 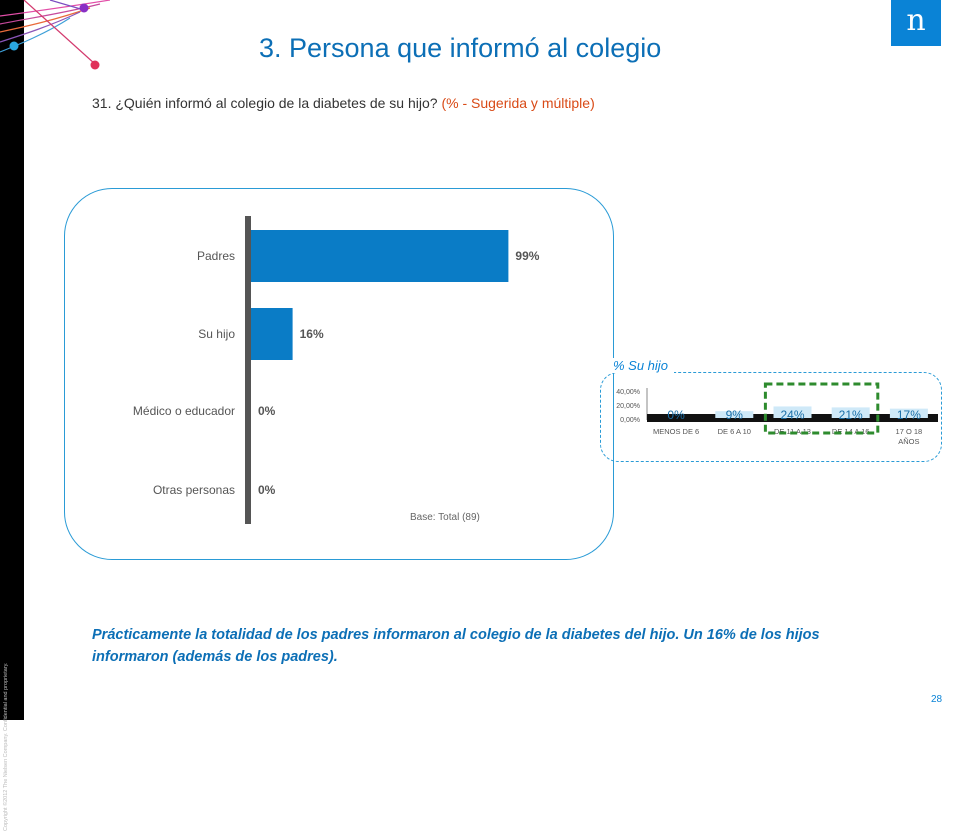 I want to click on brand-logo: n, so click(x=916, y=23).